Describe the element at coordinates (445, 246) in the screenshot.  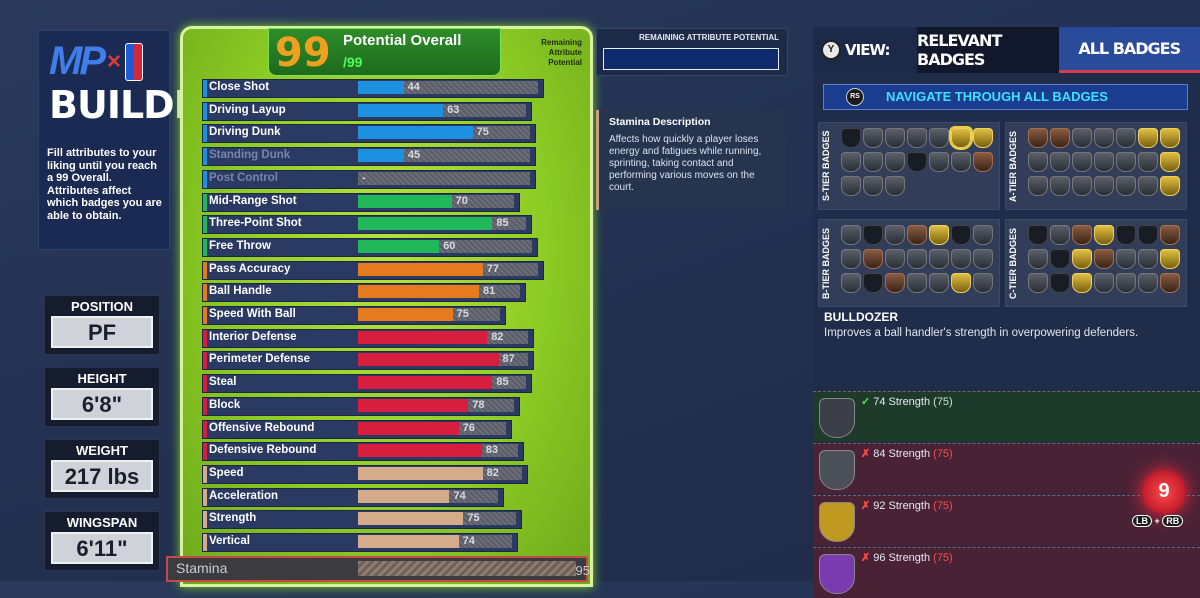
I see `attribute-slider: 60` at that location.